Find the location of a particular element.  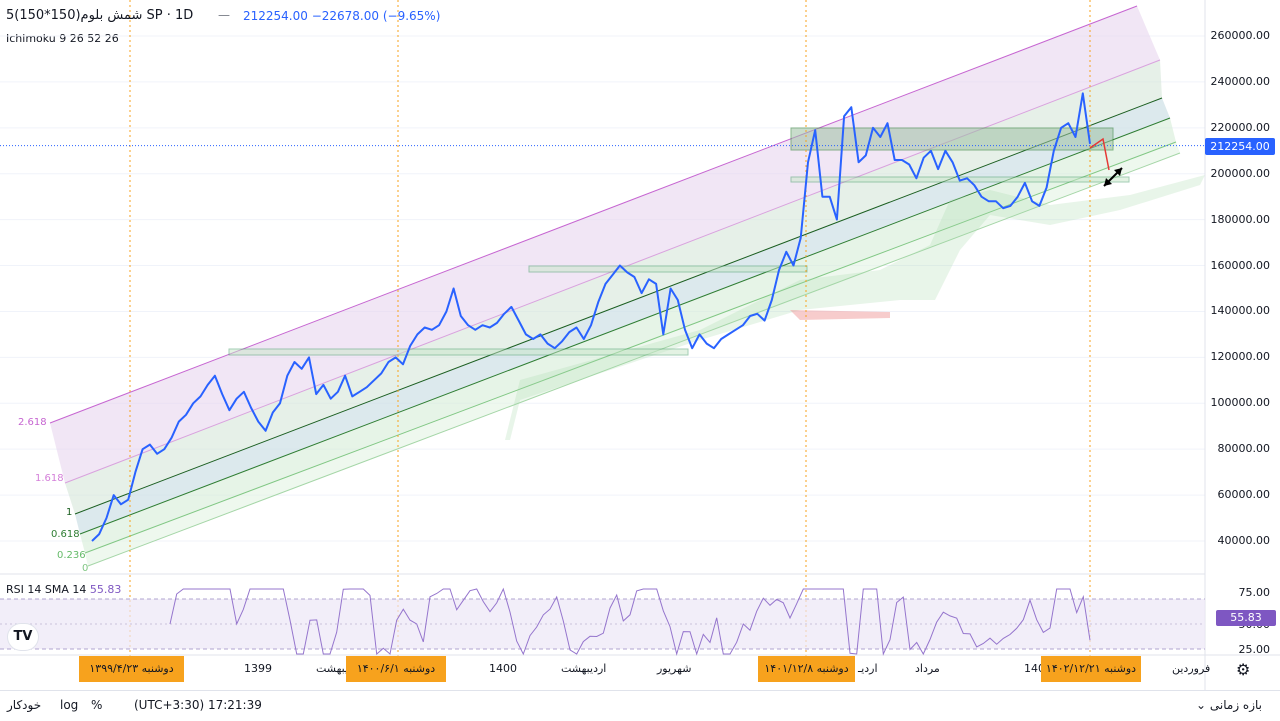

price-axis-label: 240000.00 is located at coordinates (1240, 81).